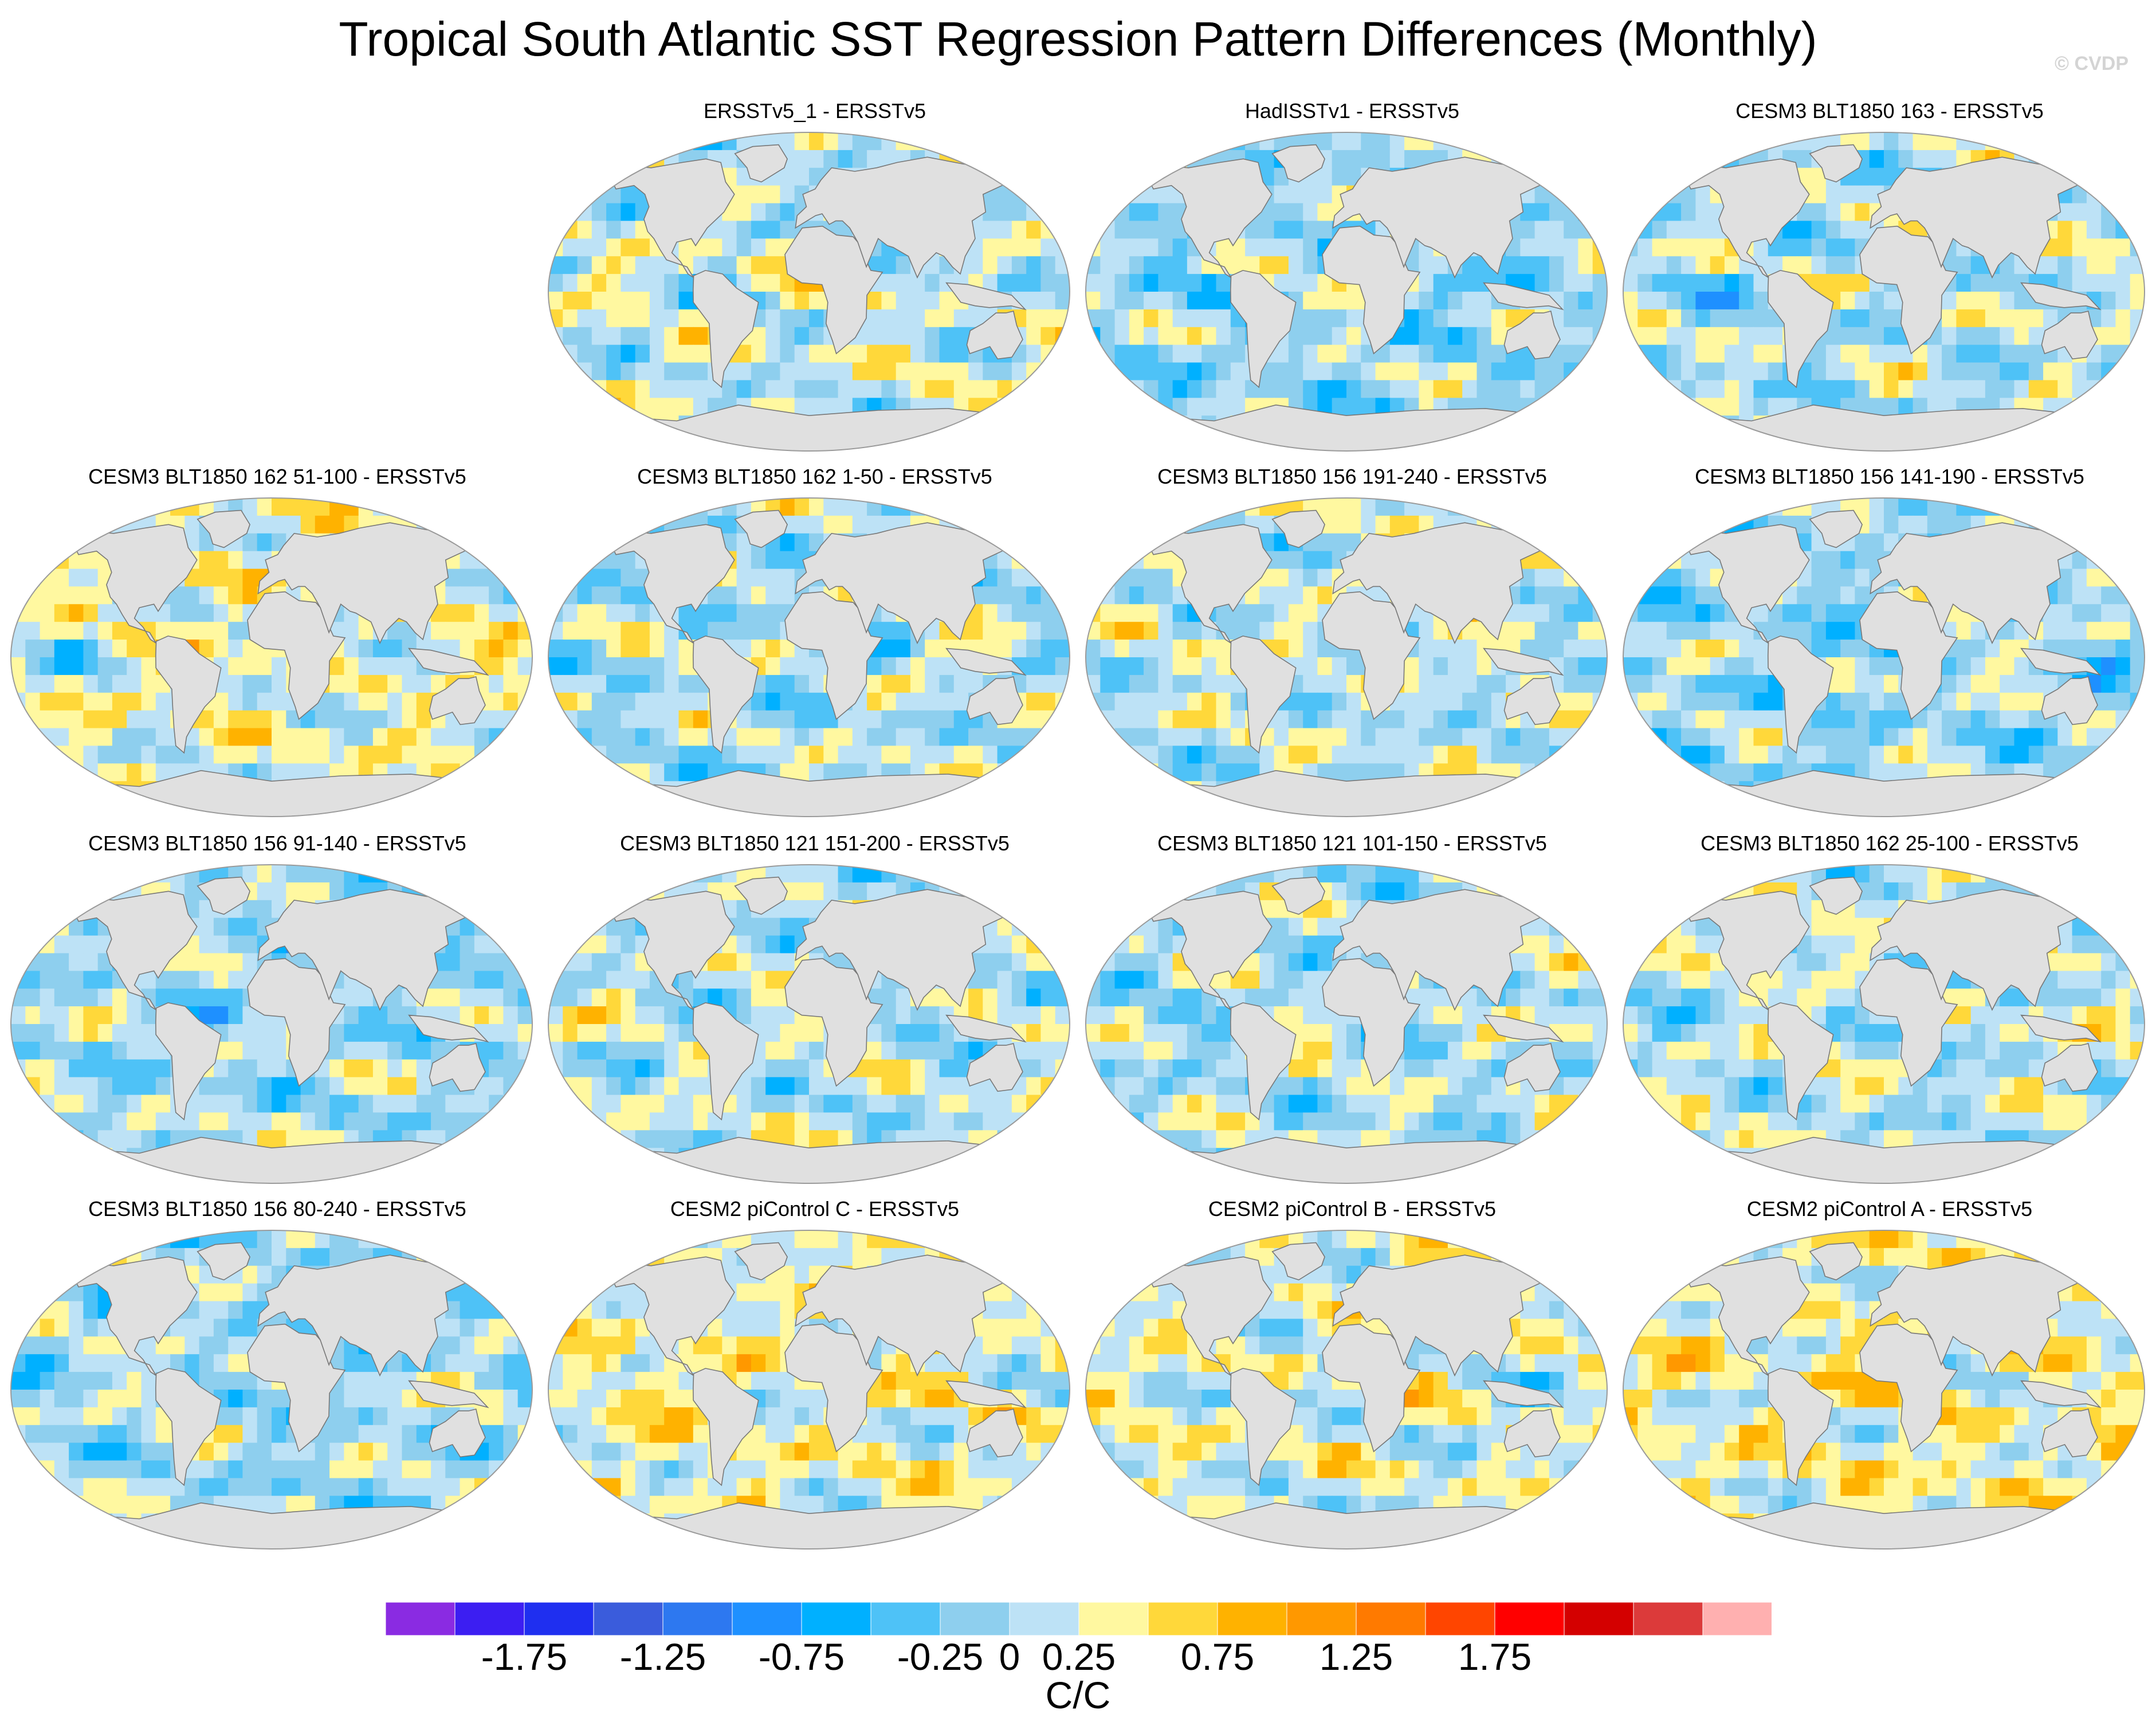 The image size is (2156, 1726). Describe the element at coordinates (2091, 63) in the screenshot. I see `cvdp-credit: © CVDP` at that location.